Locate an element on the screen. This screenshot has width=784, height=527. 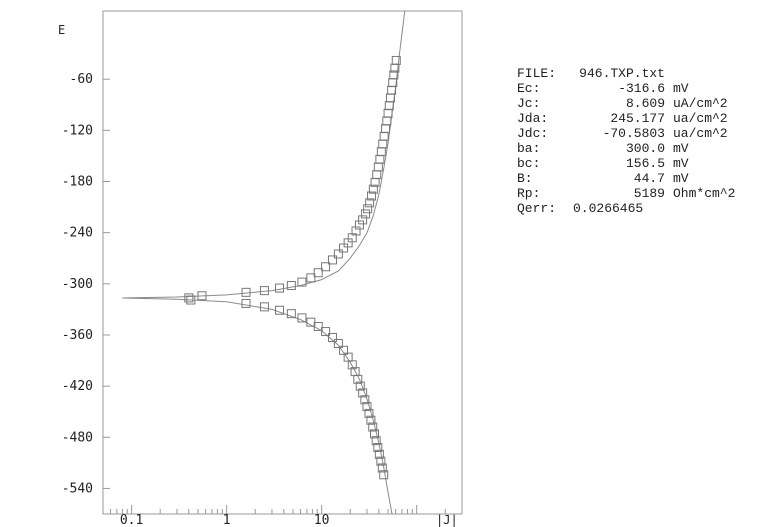
info-value: 5189 is located at coordinates (649, 193).